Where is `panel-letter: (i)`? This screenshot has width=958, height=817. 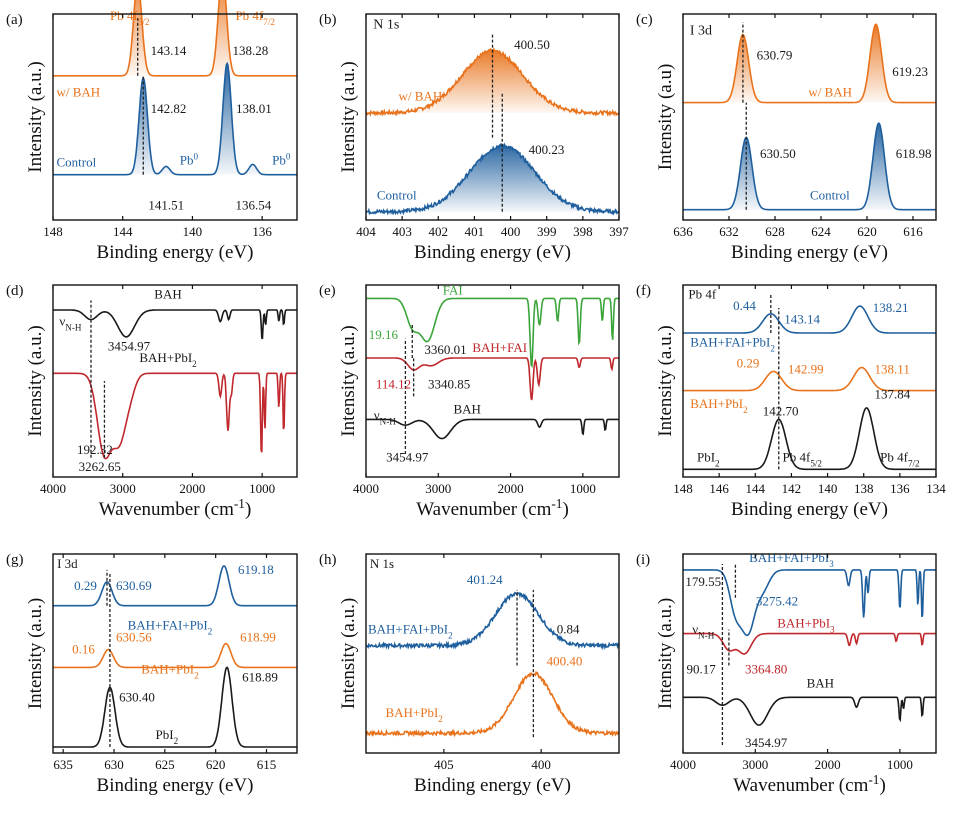
panel-letter: (i) is located at coordinates (643, 560).